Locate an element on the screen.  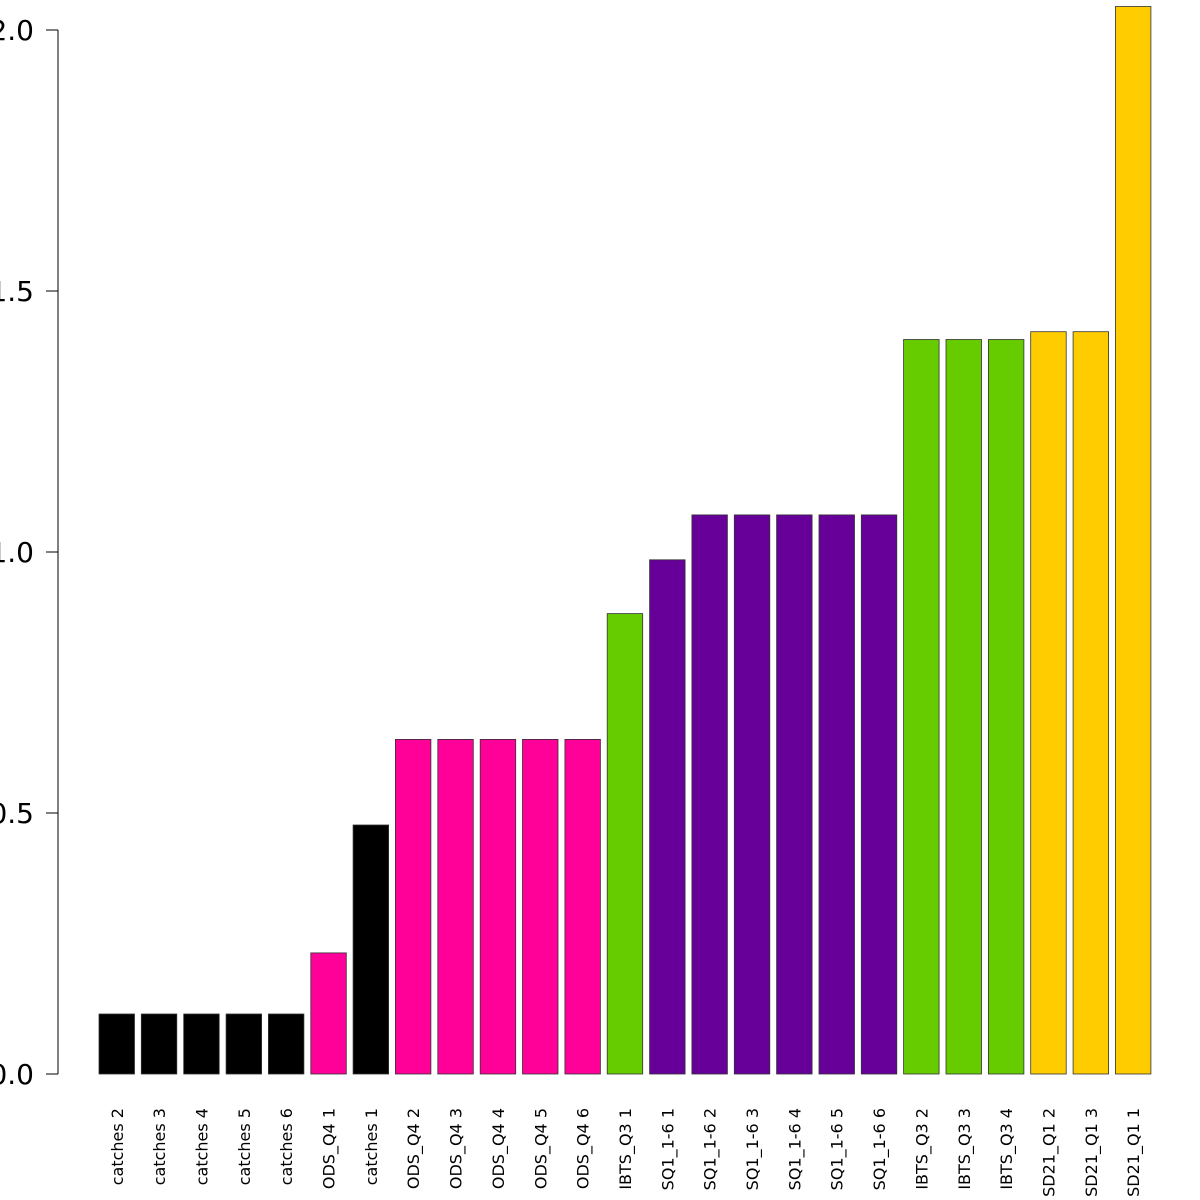
x-tick-label: catches 1 is located at coordinates (371, 1146).